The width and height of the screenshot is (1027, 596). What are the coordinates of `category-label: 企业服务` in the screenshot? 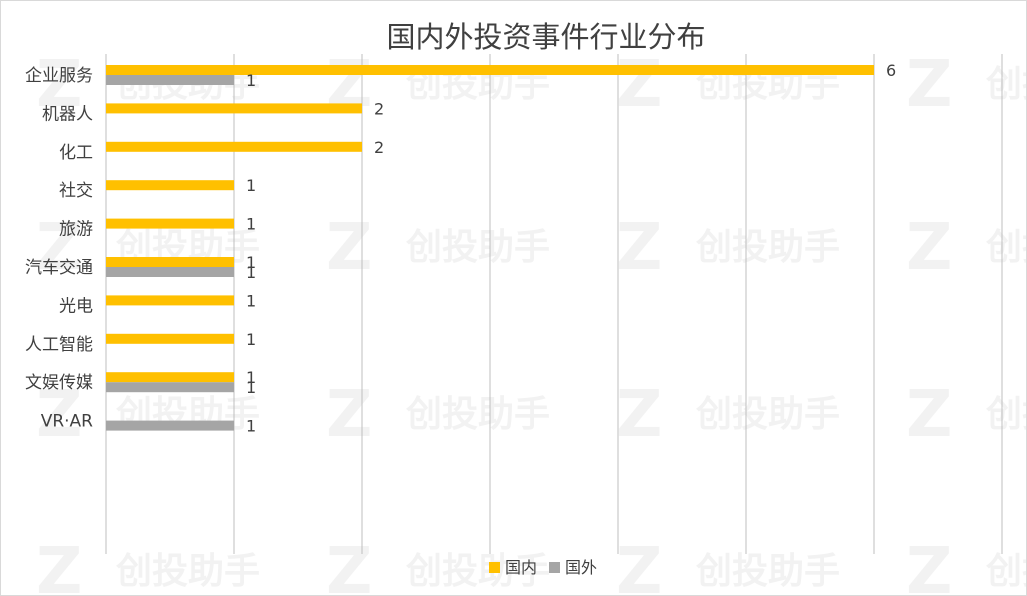 It's located at (59, 76).